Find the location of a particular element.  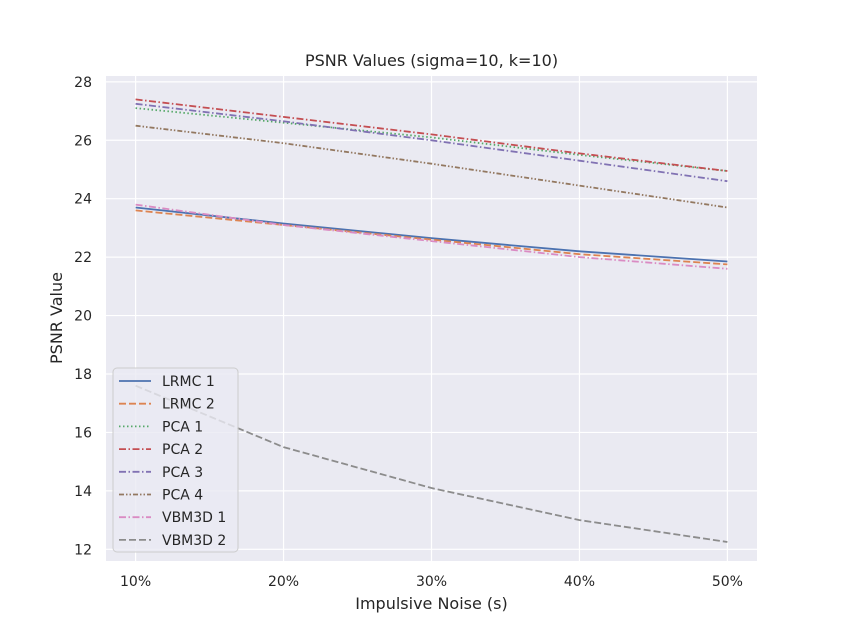

legend-label: LRMC 1 is located at coordinates (188, 382).